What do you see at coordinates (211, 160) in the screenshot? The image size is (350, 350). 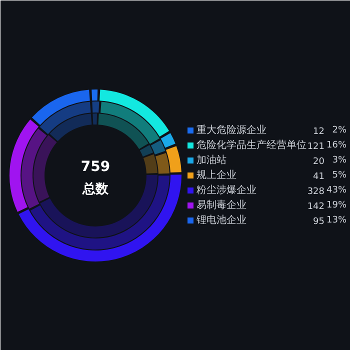 I see `legend-label: 加油站` at bounding box center [211, 160].